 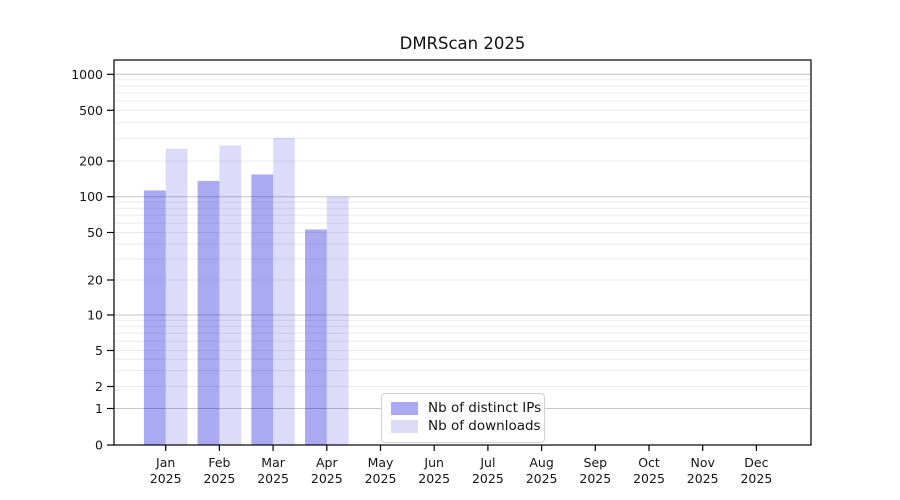 I want to click on x-tick-label-month: Aug, so click(x=541, y=462).